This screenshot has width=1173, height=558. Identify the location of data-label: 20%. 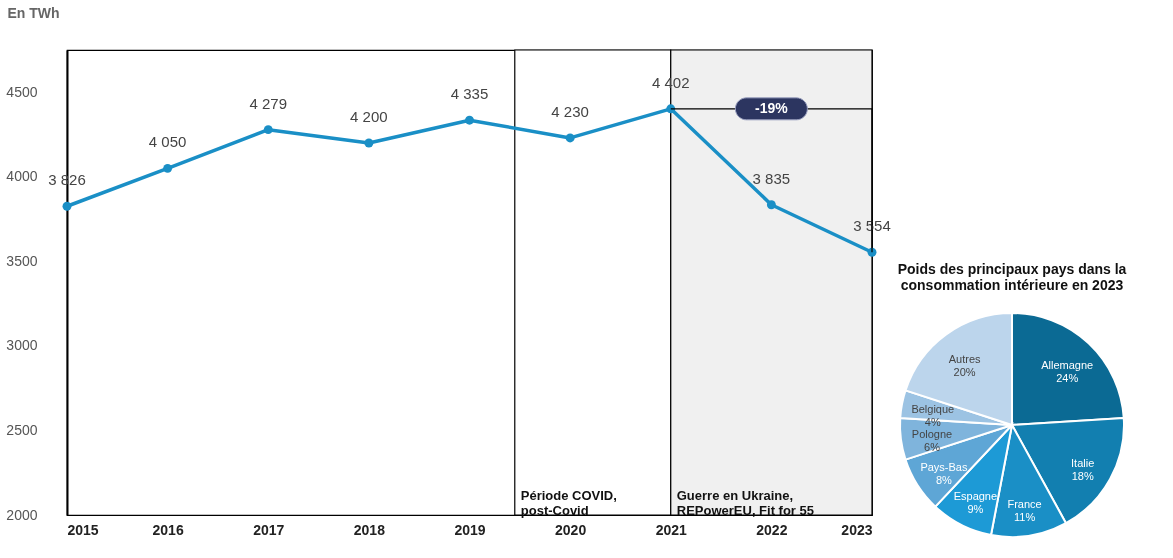
(964, 371).